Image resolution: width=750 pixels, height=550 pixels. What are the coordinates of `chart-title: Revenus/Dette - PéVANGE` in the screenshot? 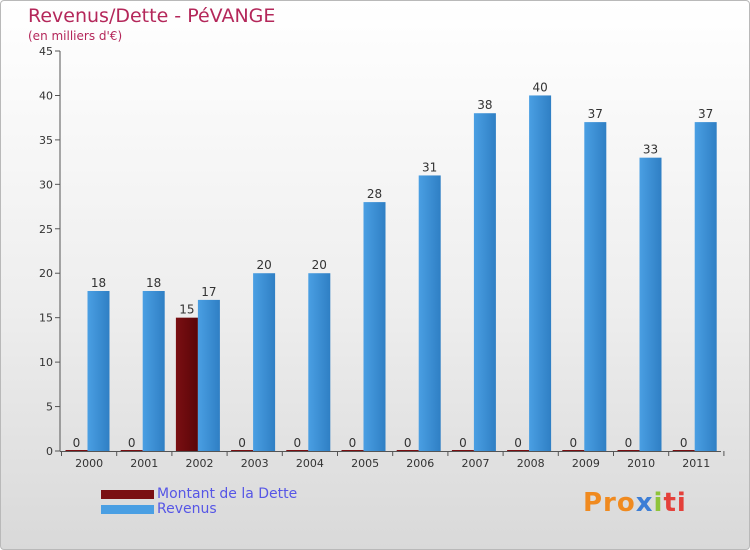 It's located at (152, 16).